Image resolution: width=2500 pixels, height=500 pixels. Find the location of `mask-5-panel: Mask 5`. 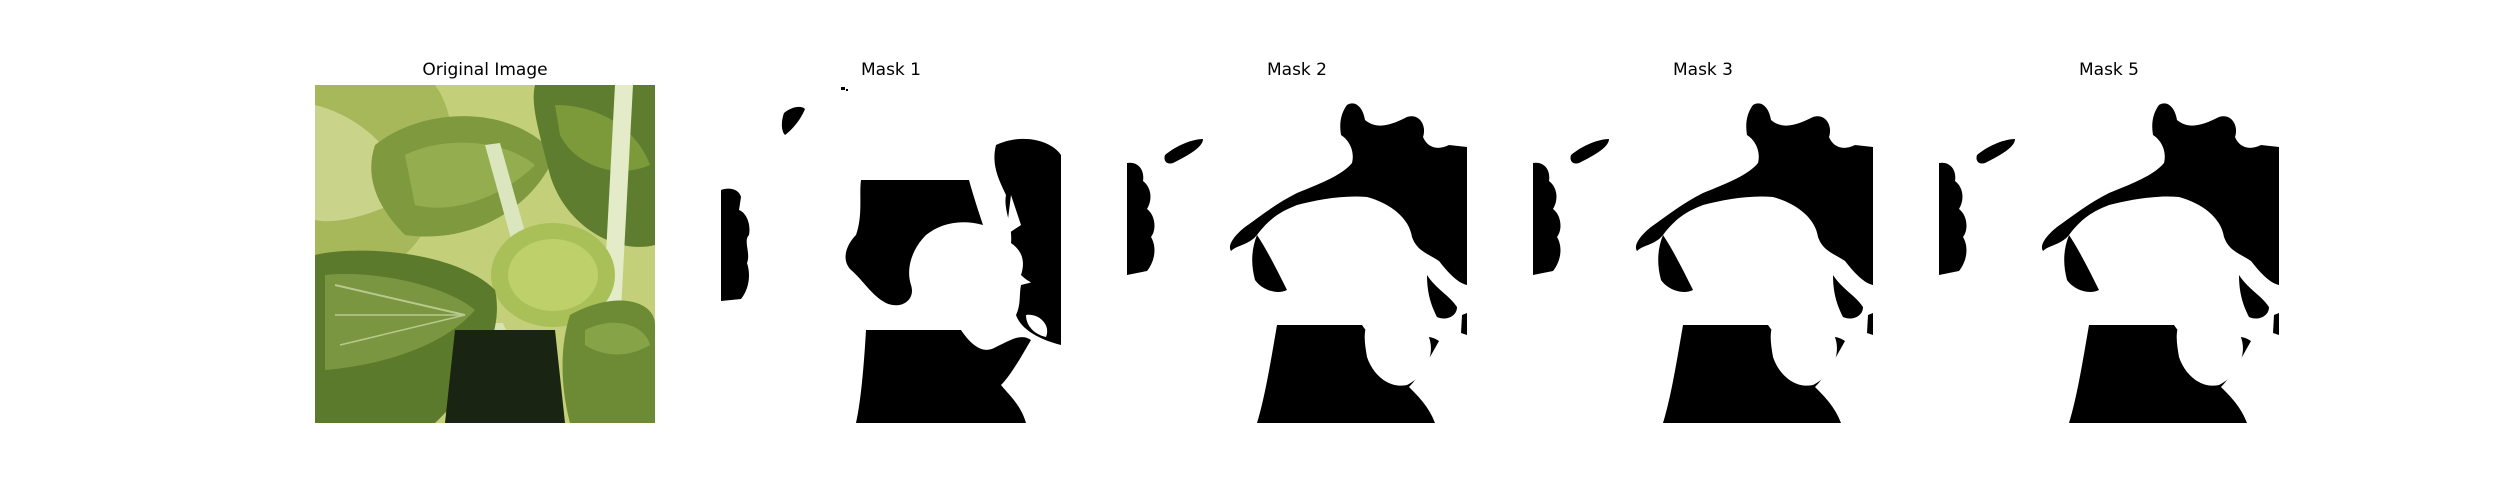

mask-5-panel: Mask 5 is located at coordinates (2109, 250).